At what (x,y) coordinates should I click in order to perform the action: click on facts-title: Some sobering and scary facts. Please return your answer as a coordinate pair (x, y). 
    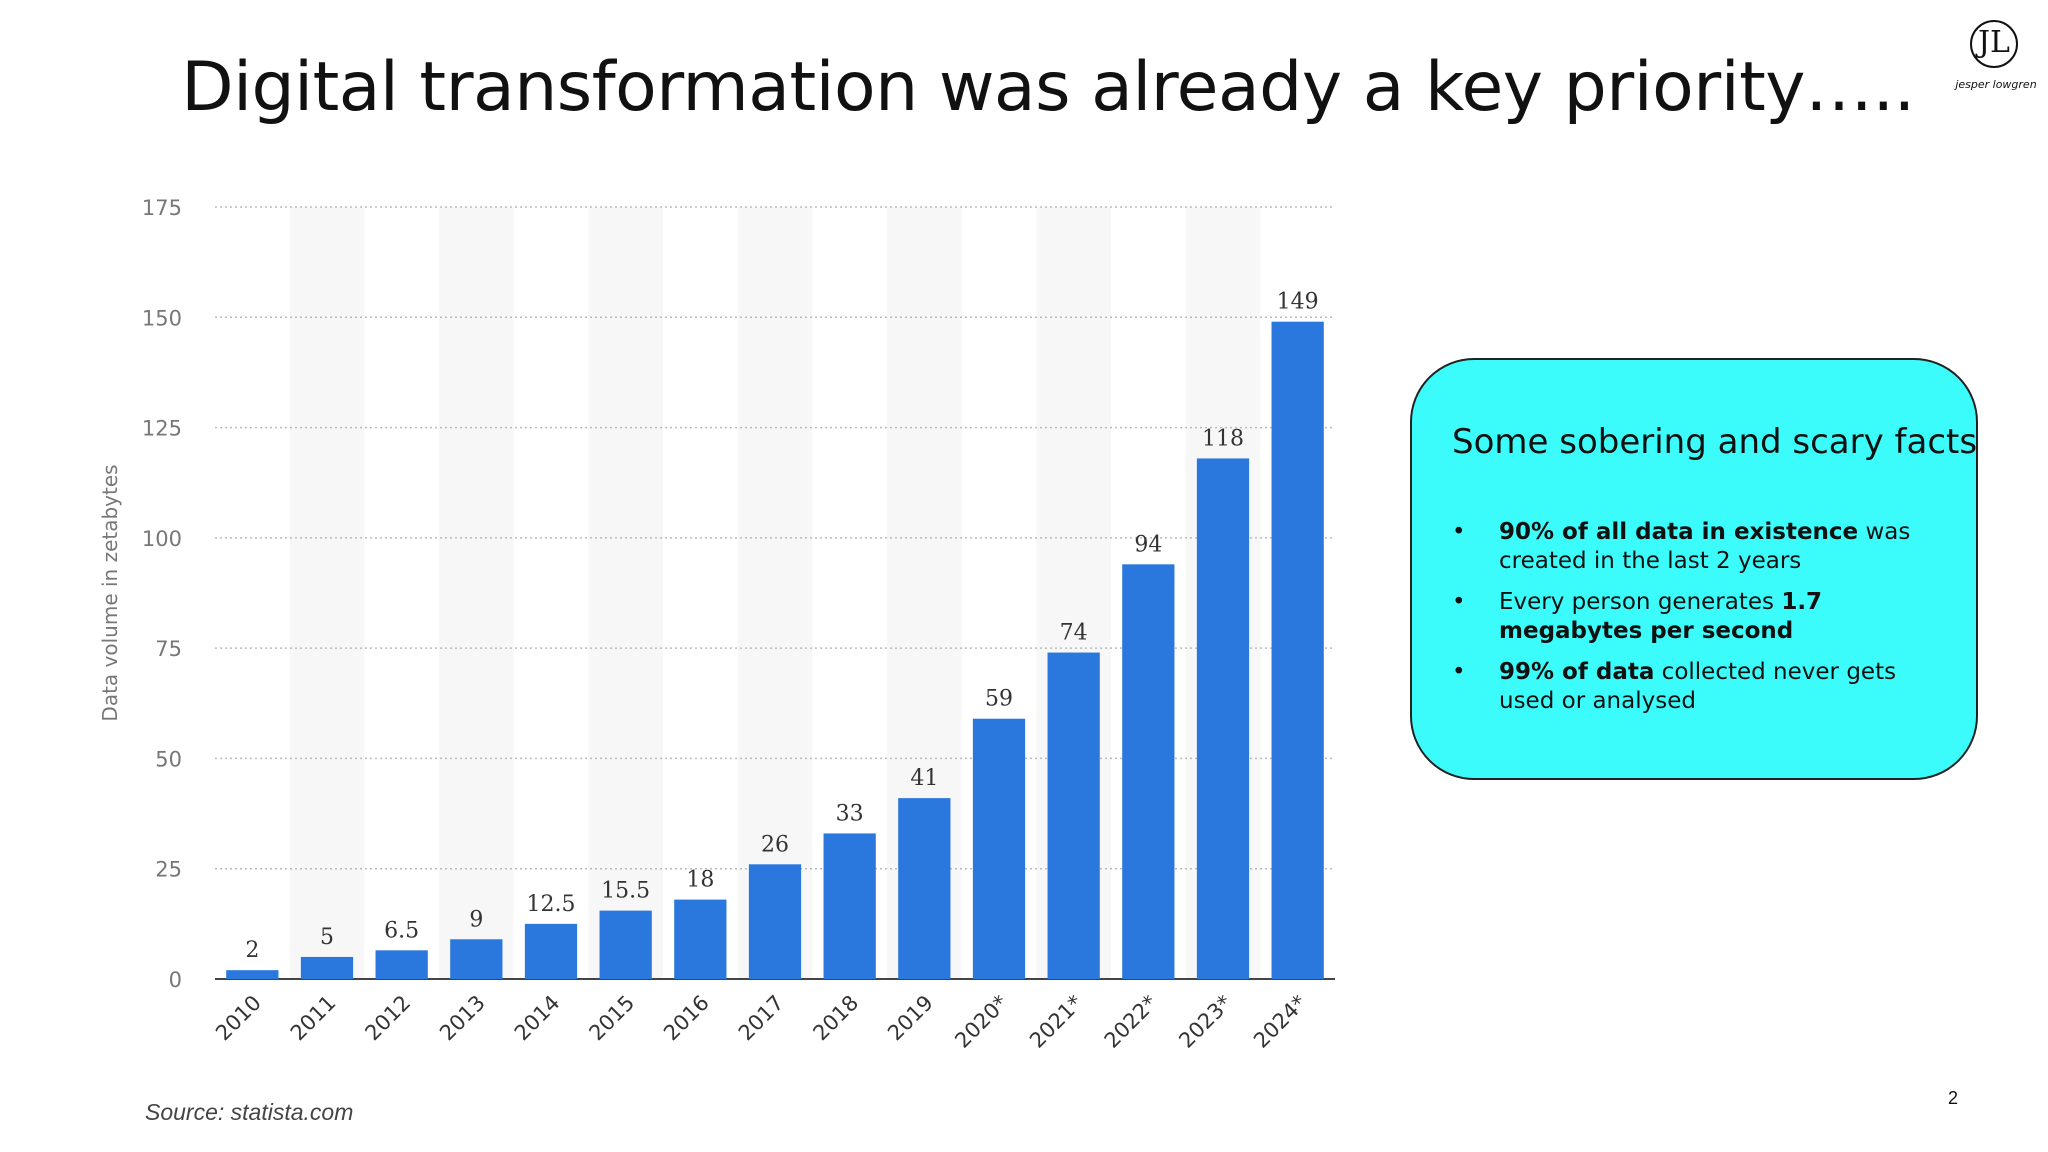
    Looking at the image, I should click on (1715, 442).